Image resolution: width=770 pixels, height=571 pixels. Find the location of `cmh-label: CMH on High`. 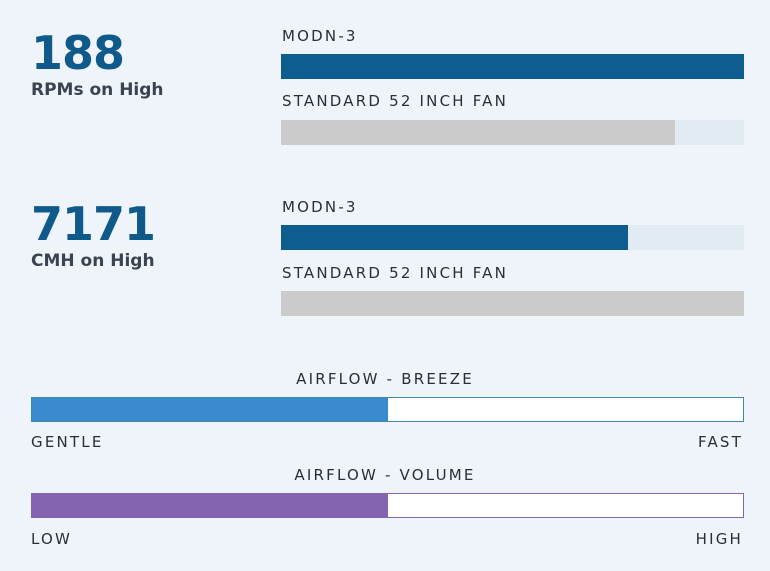

cmh-label: CMH on High is located at coordinates (93, 261).